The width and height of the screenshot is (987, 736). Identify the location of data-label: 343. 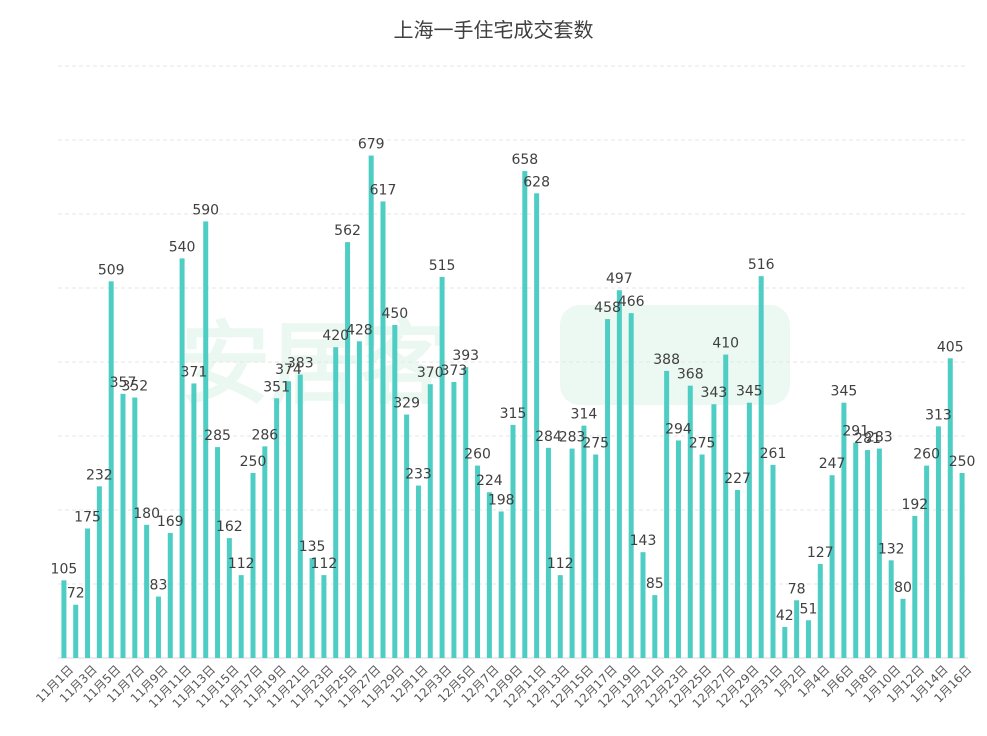
(714, 393).